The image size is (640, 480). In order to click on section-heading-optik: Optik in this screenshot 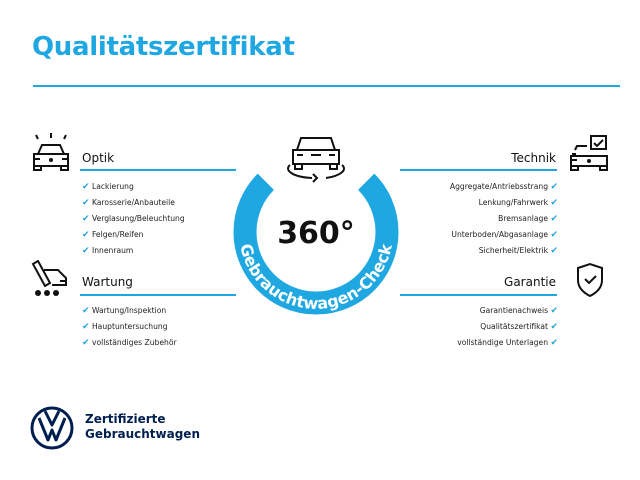, I will do `click(98, 158)`.